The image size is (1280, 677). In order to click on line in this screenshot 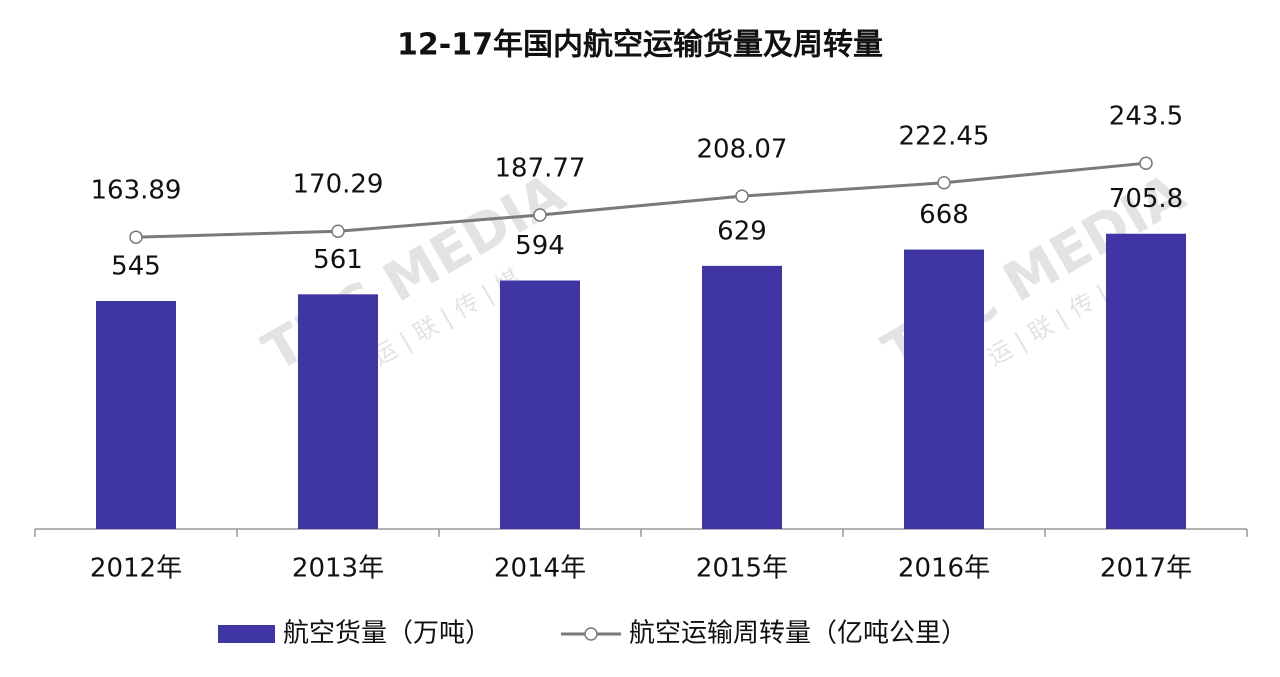, I will do `click(641, 200)`.